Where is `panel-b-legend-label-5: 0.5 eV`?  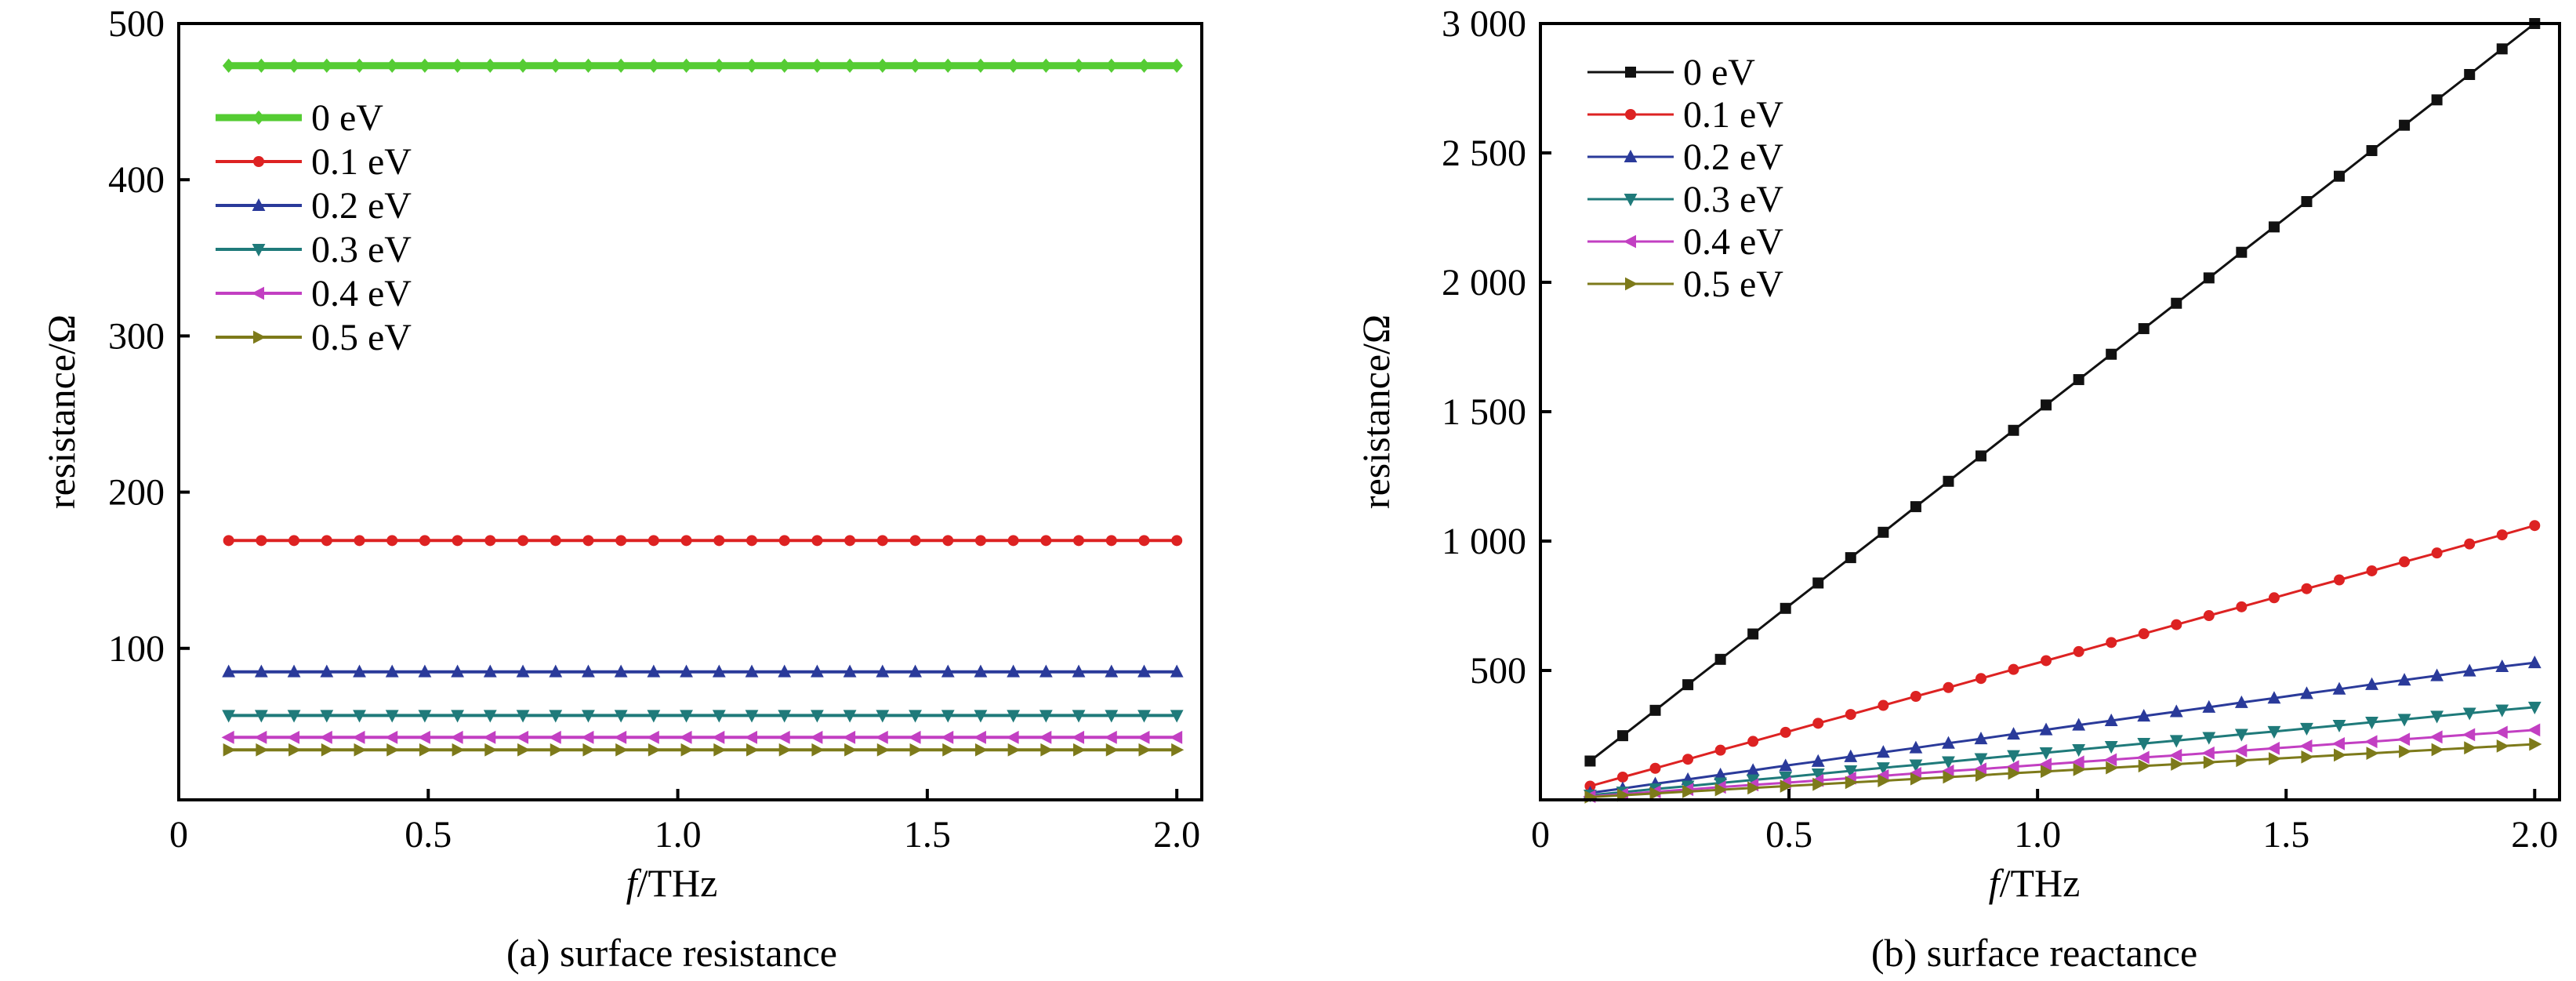 panel-b-legend-label-5: 0.5 eV is located at coordinates (1733, 284).